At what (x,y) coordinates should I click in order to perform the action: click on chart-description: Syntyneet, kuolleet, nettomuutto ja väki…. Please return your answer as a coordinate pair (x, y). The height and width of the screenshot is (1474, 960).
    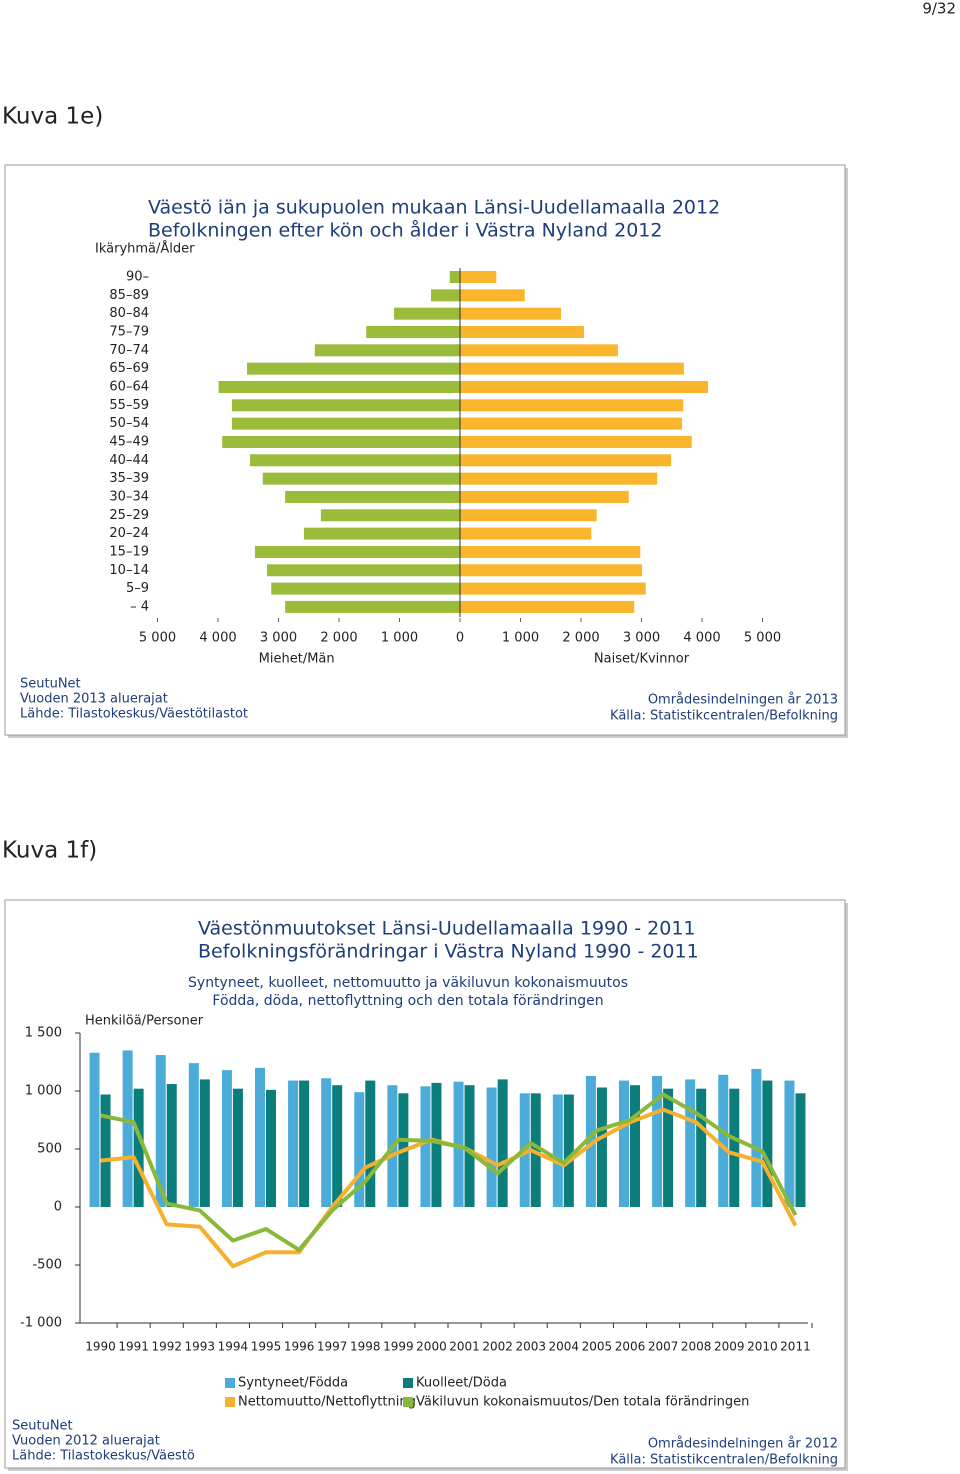
    Looking at the image, I should click on (408, 983).